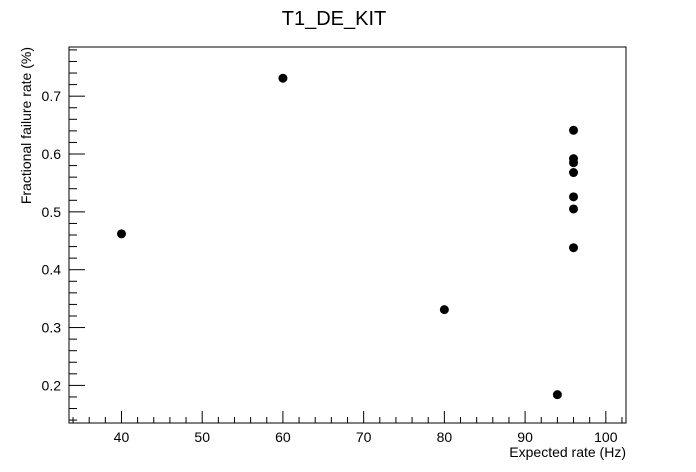  Describe the element at coordinates (73, 235) in the screenshot. I see `y-minor-ticks` at that location.